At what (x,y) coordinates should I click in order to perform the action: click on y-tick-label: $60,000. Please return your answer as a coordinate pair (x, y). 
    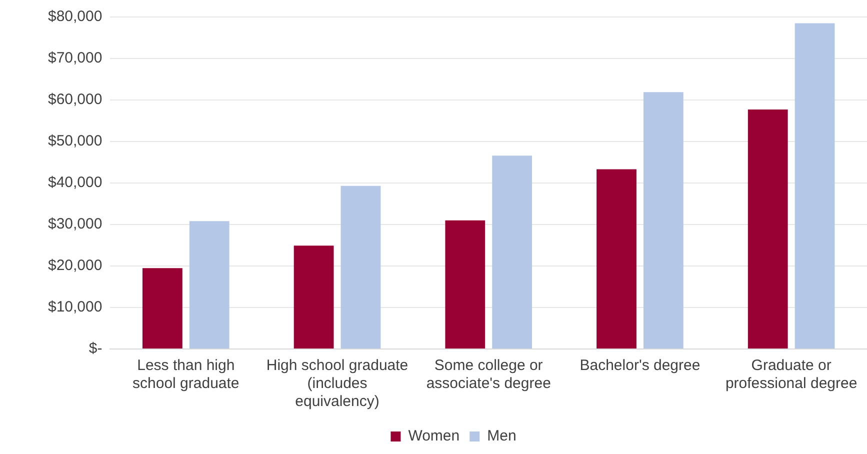
    Looking at the image, I should click on (75, 99).